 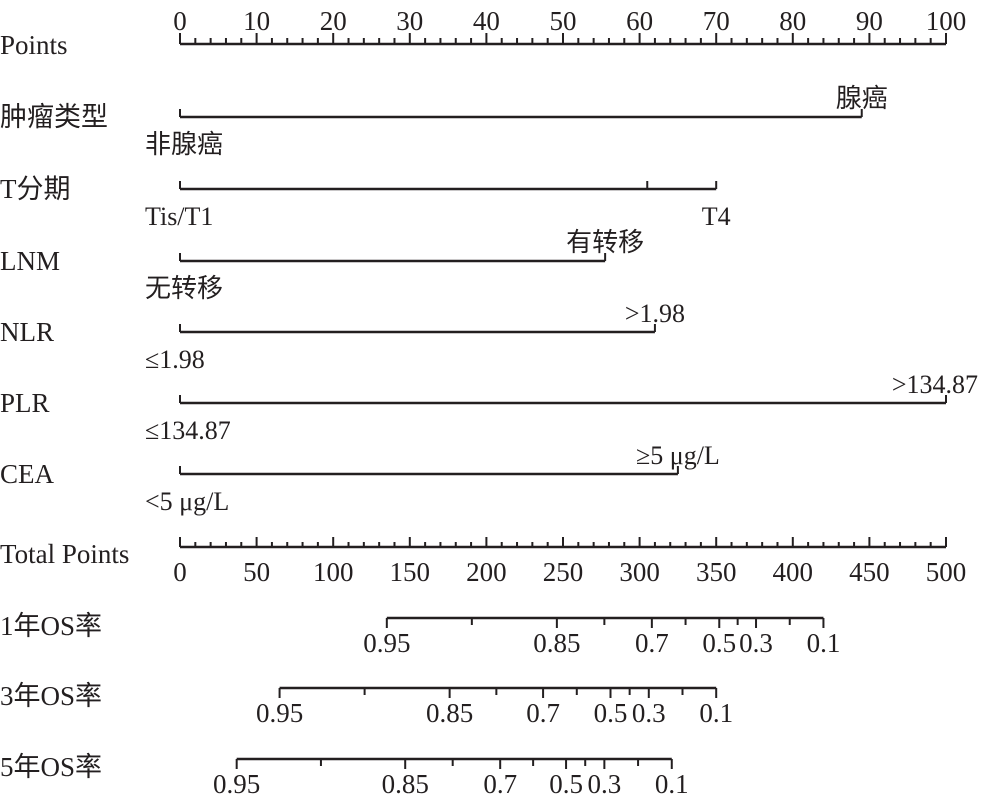 What do you see at coordinates (563, 21) in the screenshot?
I see `points-axis-tick-label: 50` at bounding box center [563, 21].